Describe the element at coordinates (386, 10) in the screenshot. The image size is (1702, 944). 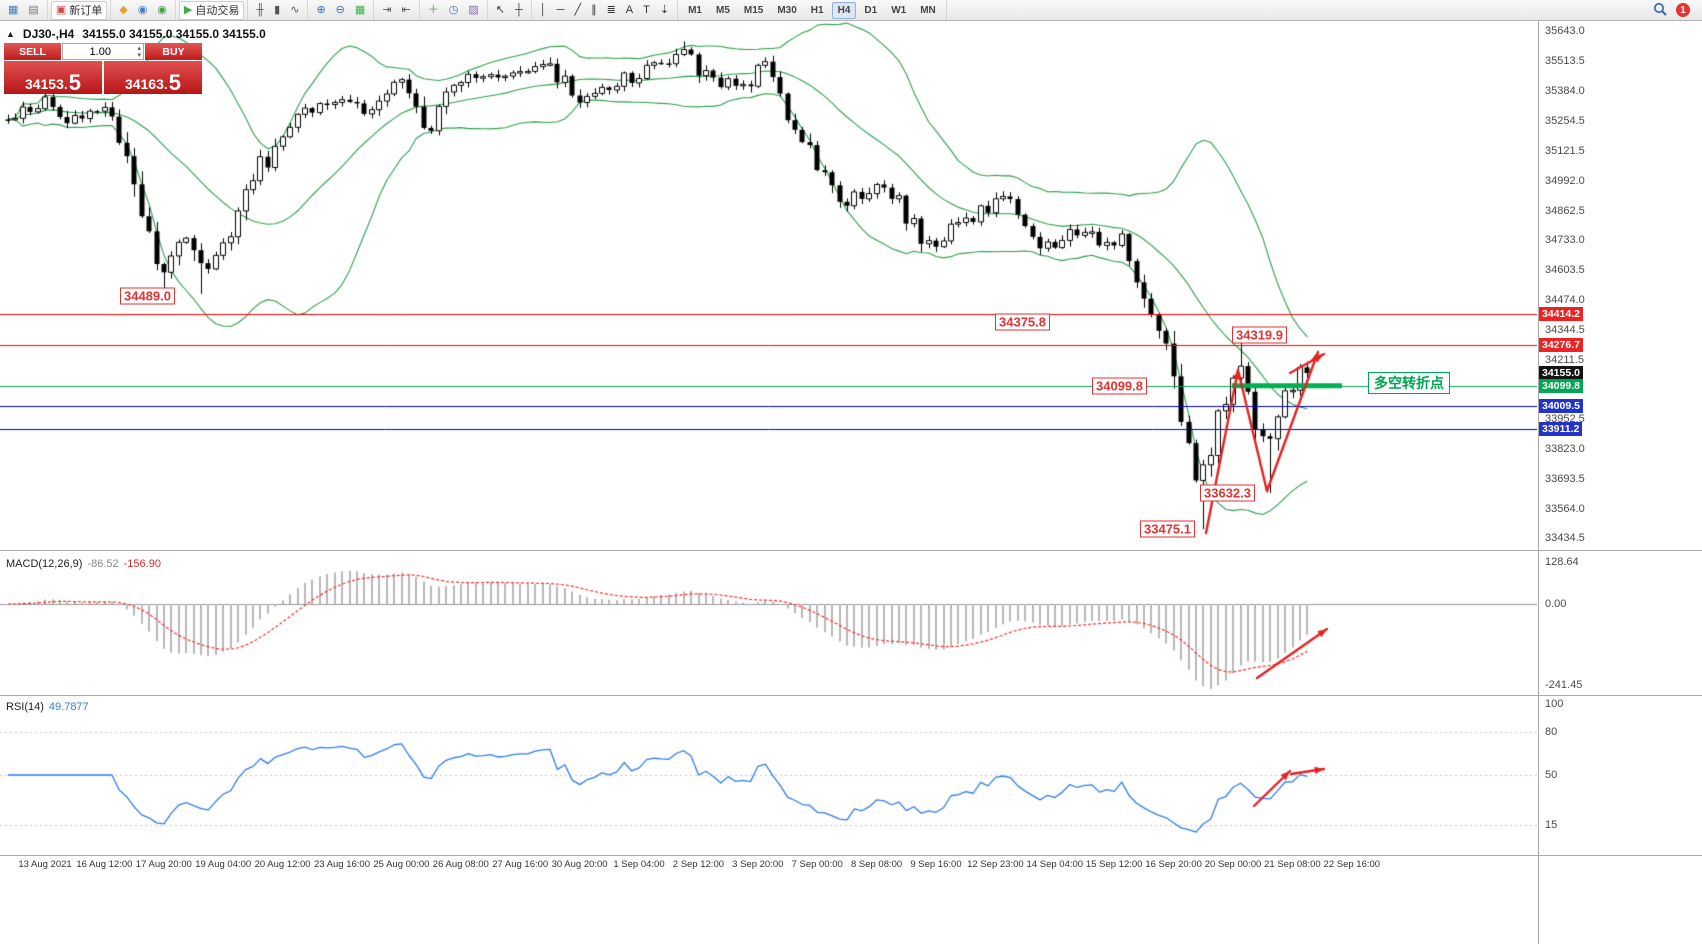
I see `auto-scroll-button: ⇥` at that location.